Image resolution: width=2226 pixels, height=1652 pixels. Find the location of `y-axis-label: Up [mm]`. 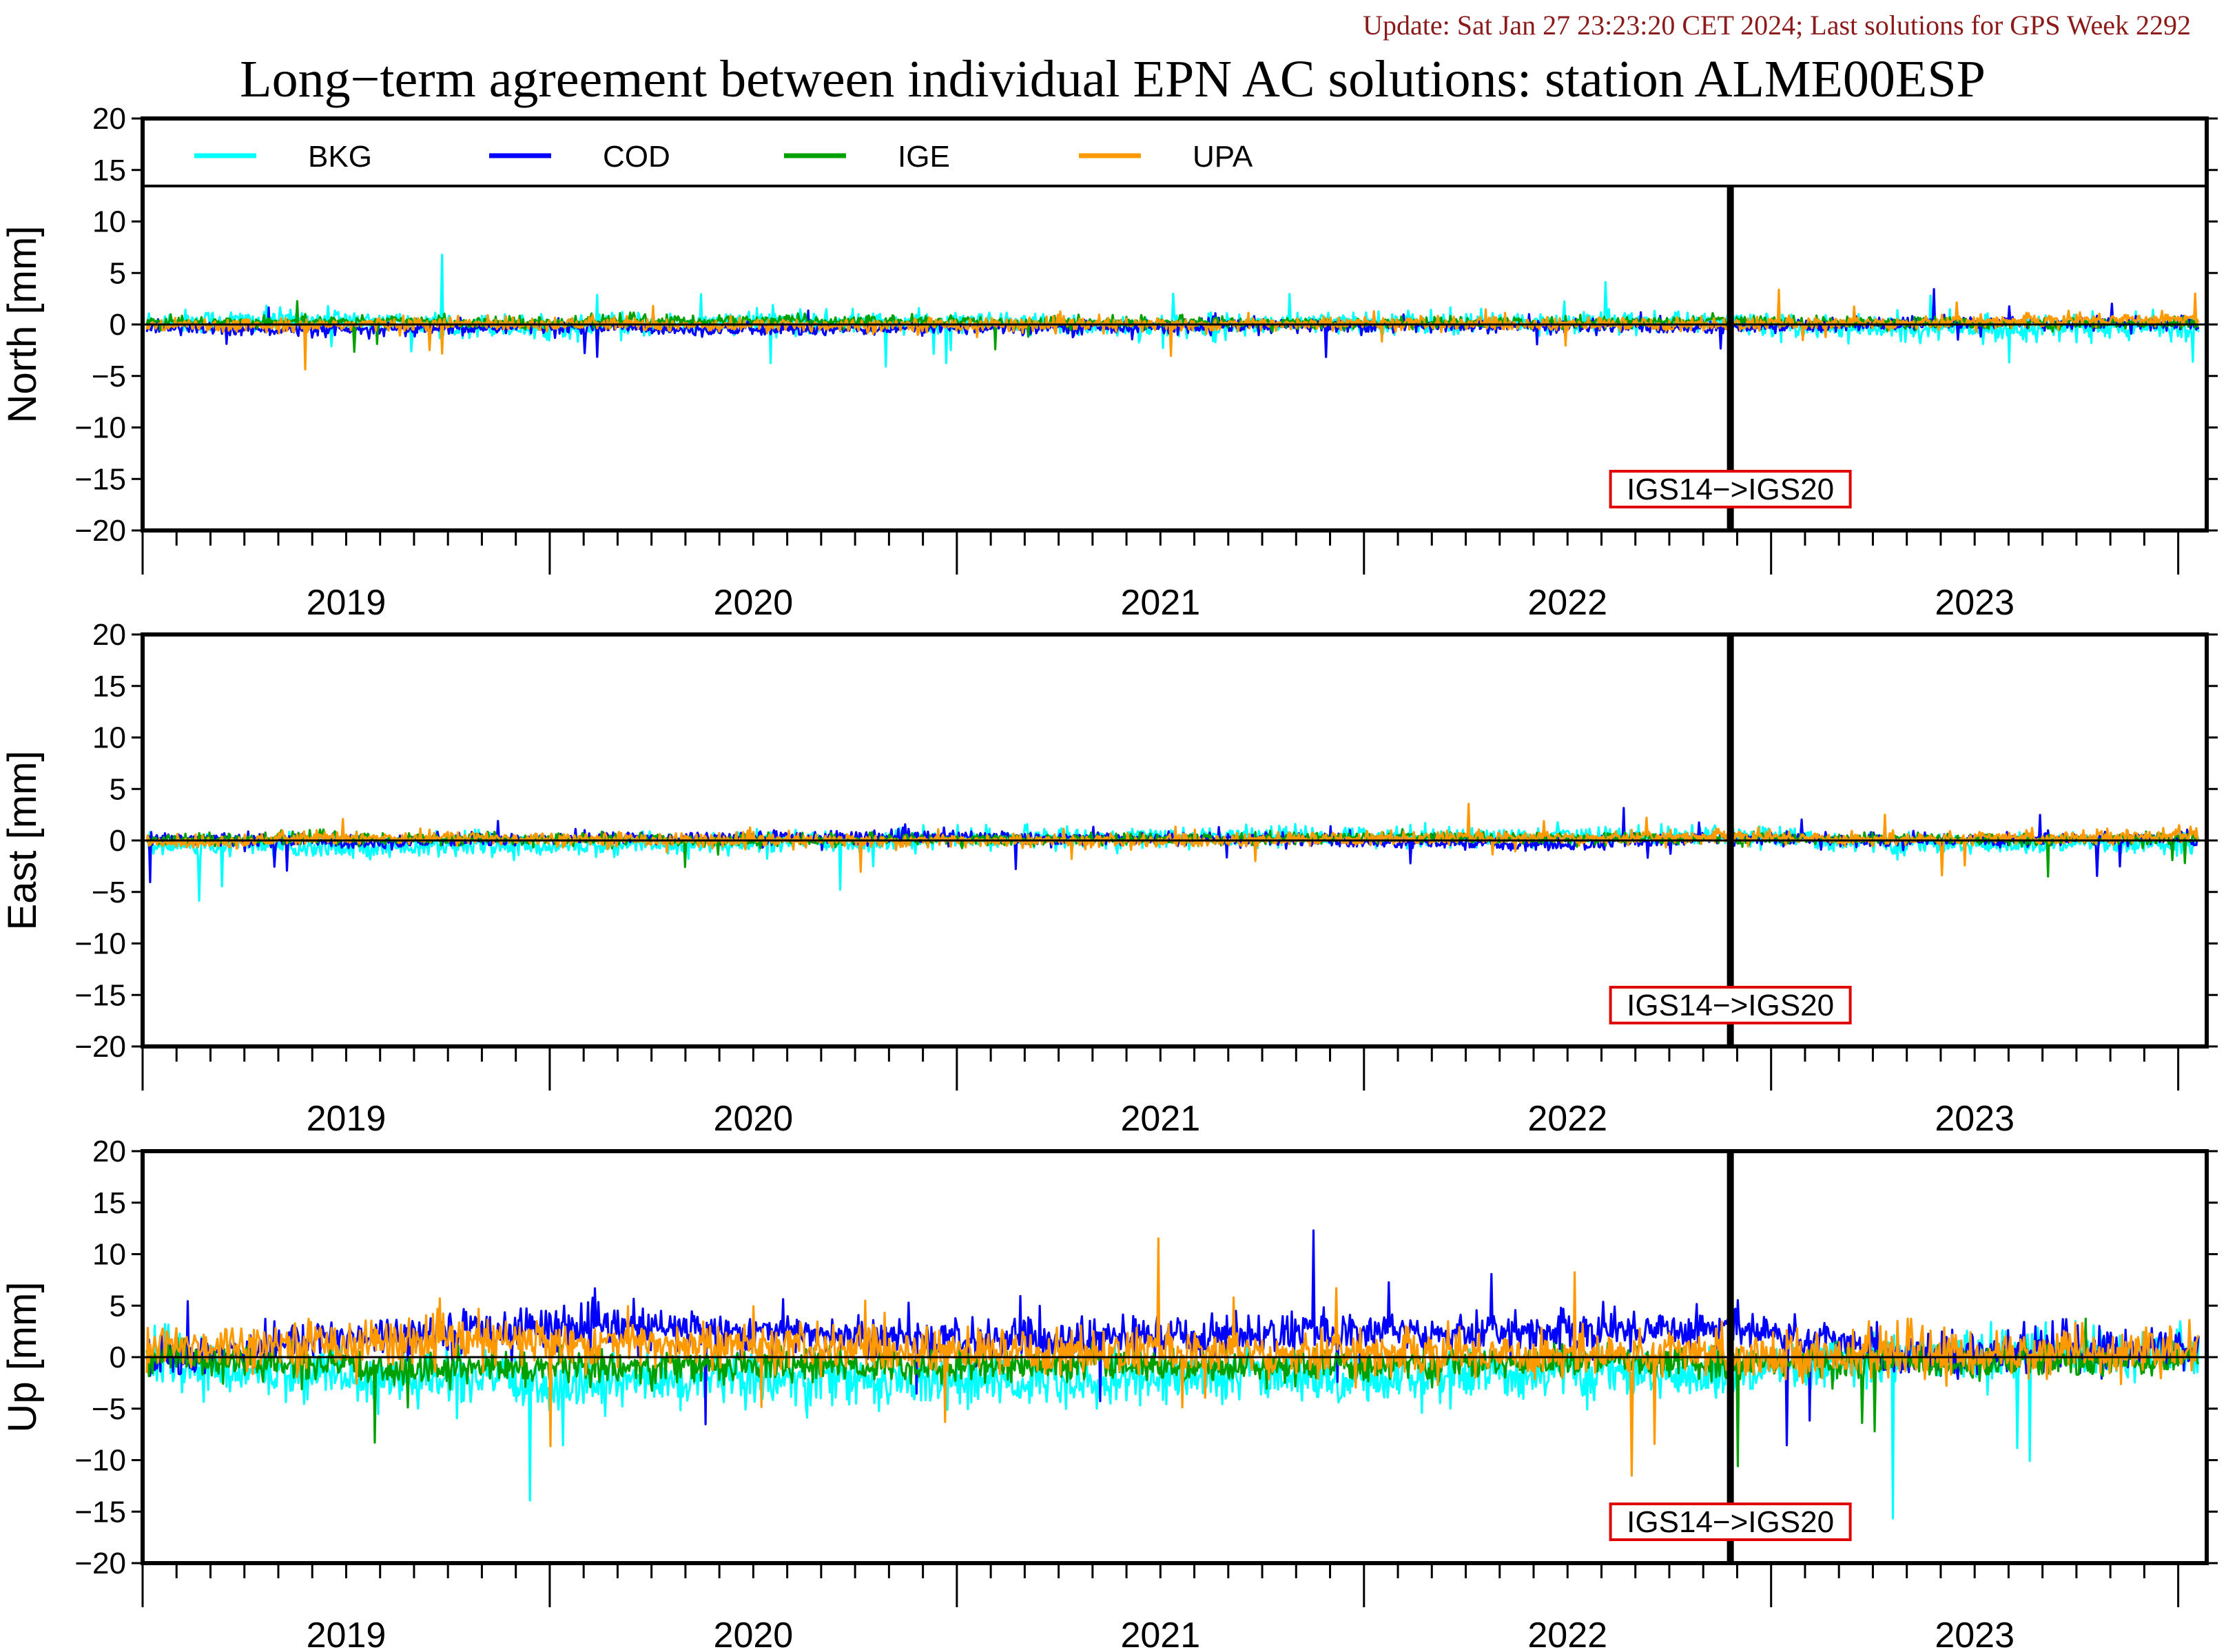

y-axis-label: Up [mm] is located at coordinates (22, 1356).